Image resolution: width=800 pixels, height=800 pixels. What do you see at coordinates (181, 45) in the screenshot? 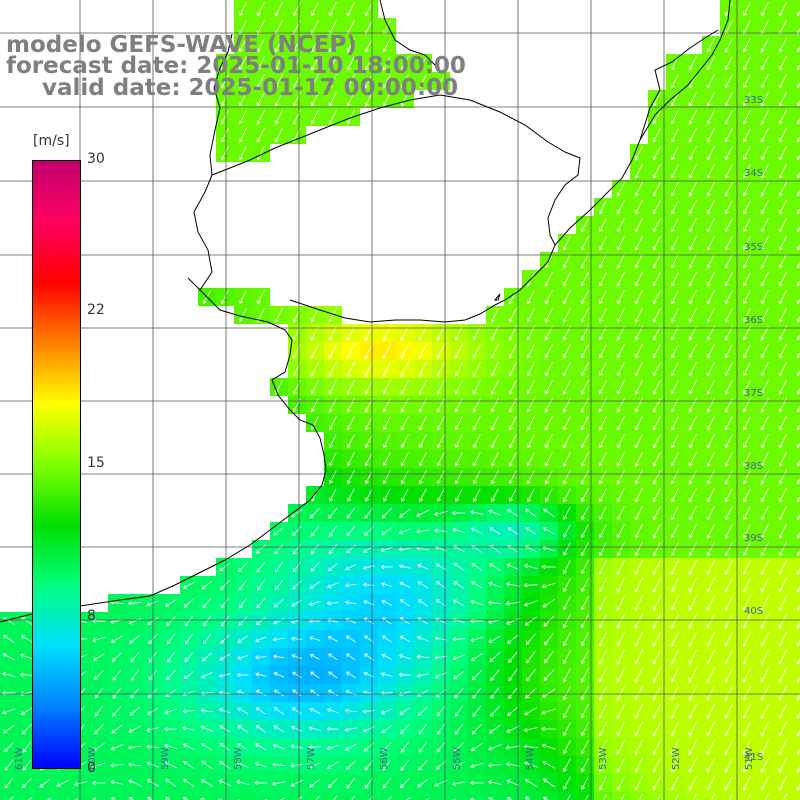
I see `model-name: modelo GEFS-WAVE (NCEP)` at bounding box center [181, 45].